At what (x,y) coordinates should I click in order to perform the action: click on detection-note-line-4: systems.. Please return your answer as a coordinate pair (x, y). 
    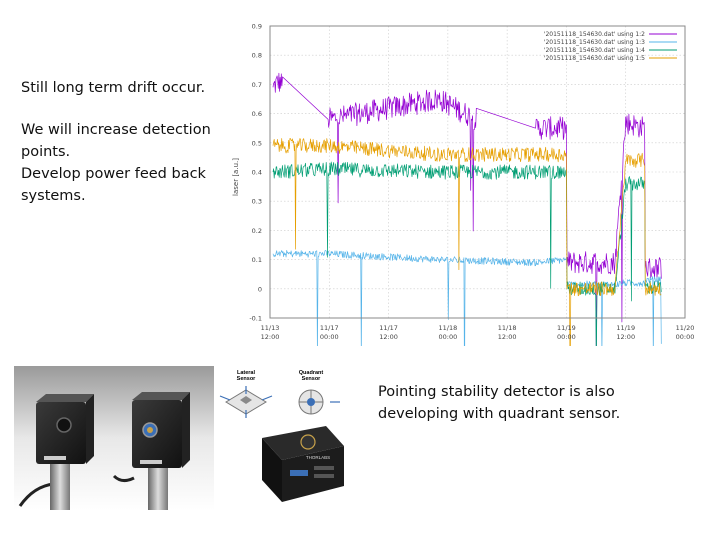
    Looking at the image, I should click on (53, 196).